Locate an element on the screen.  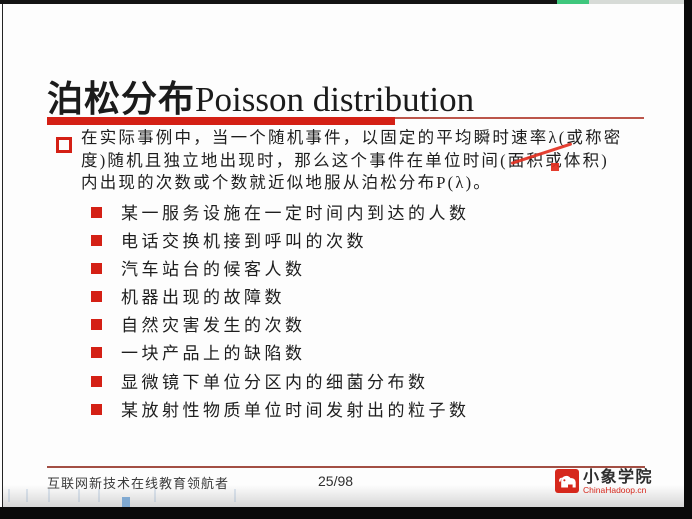
list-item-text: 机器出现的故障数 is located at coordinates (203, 298).